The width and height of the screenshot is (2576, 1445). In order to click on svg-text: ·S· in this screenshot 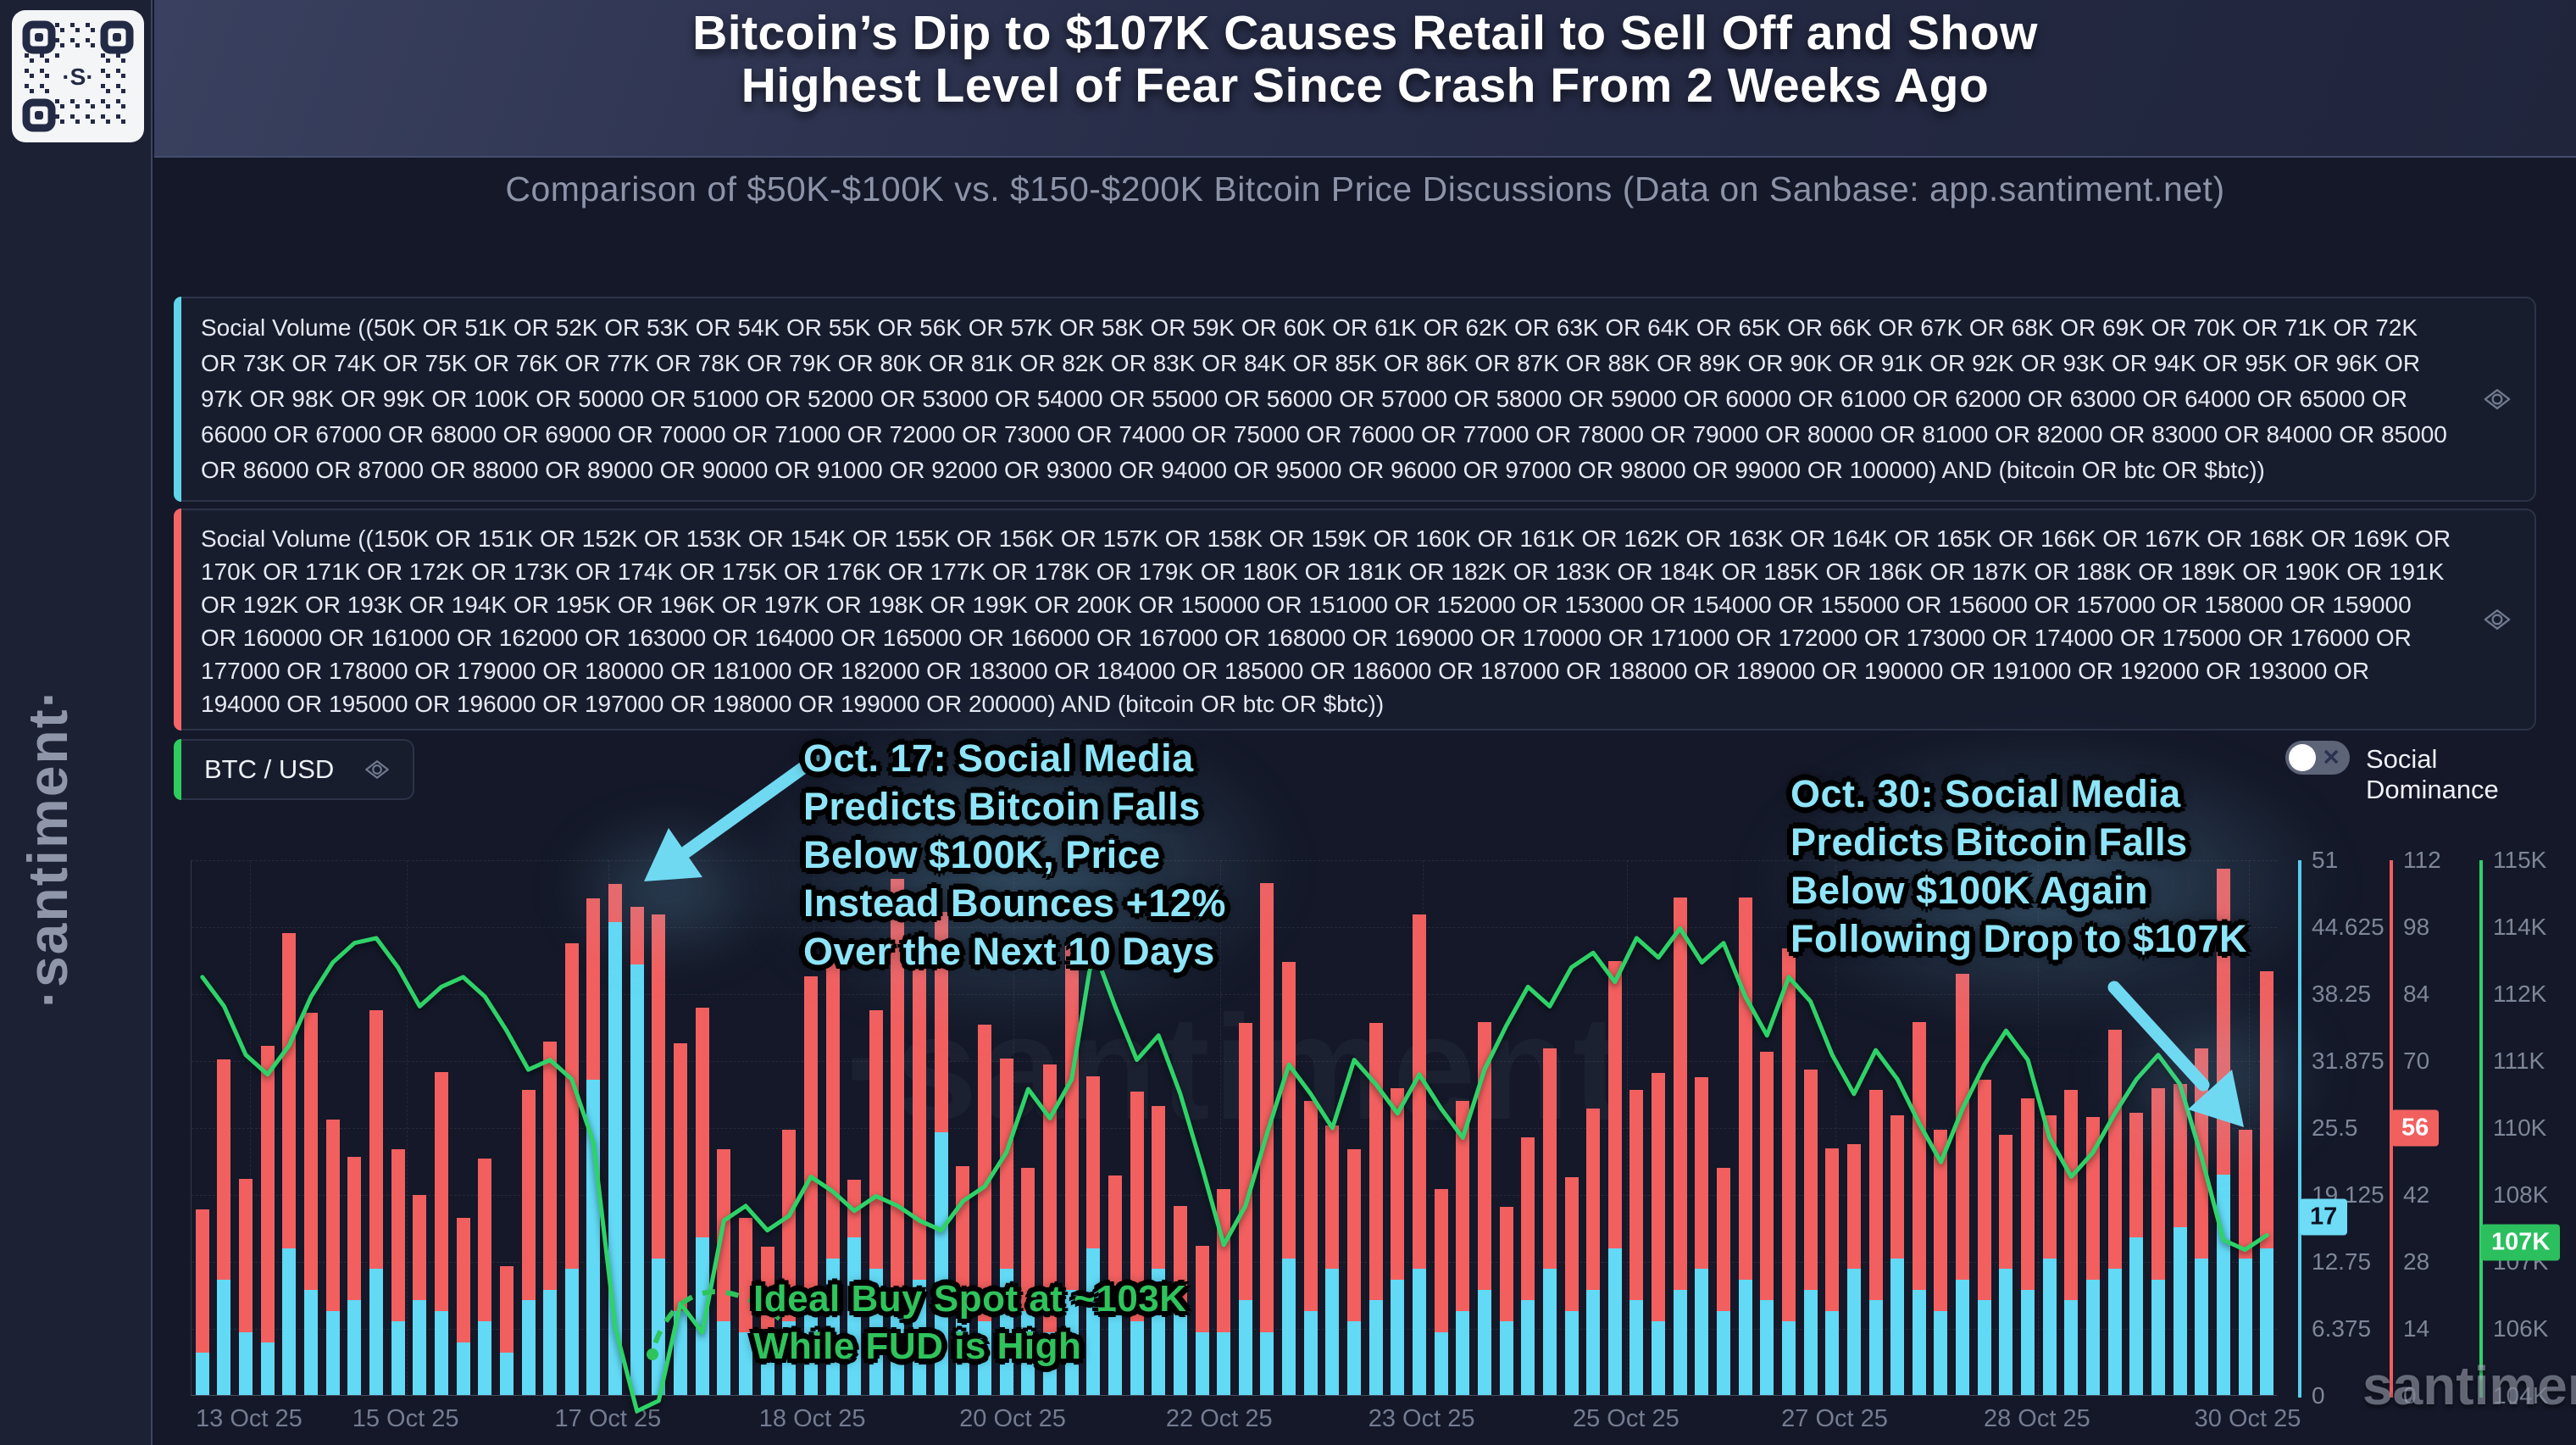, I will do `click(77, 77)`.